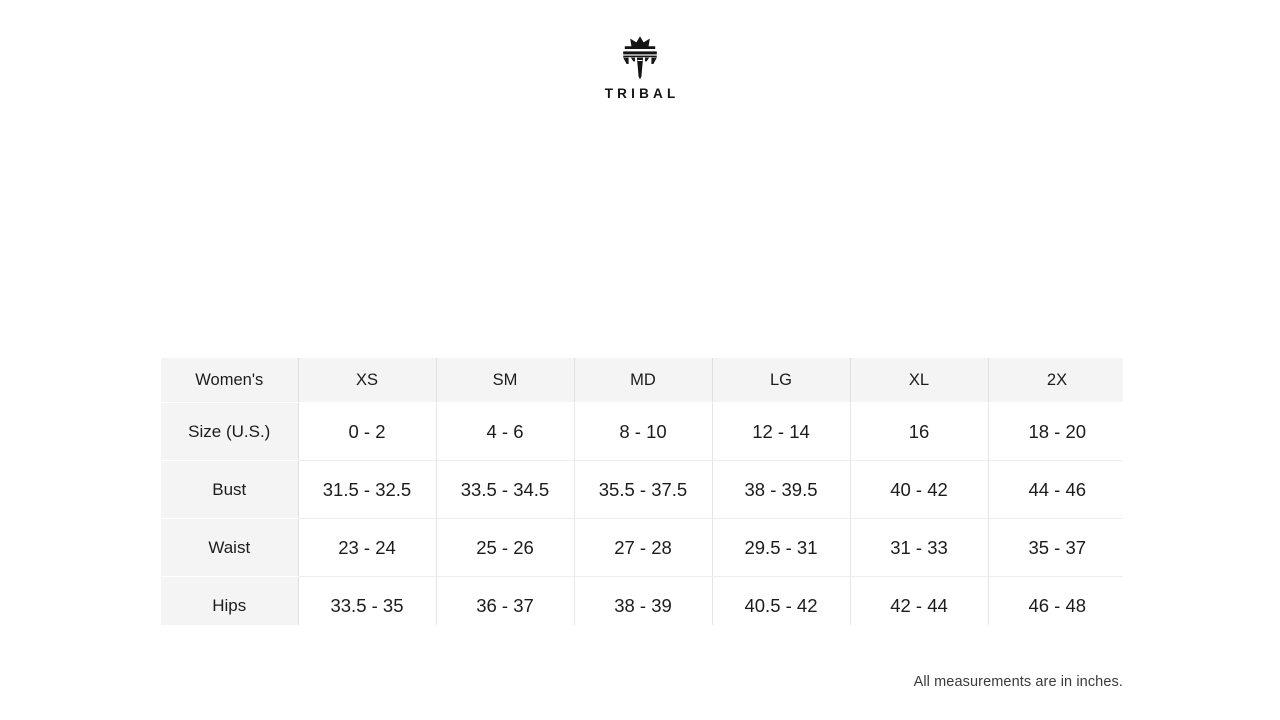 Image resolution: width=1280 pixels, height=720 pixels. What do you see at coordinates (781, 600) in the screenshot?
I see `cell-hips-lg: 40.5 - 42` at bounding box center [781, 600].